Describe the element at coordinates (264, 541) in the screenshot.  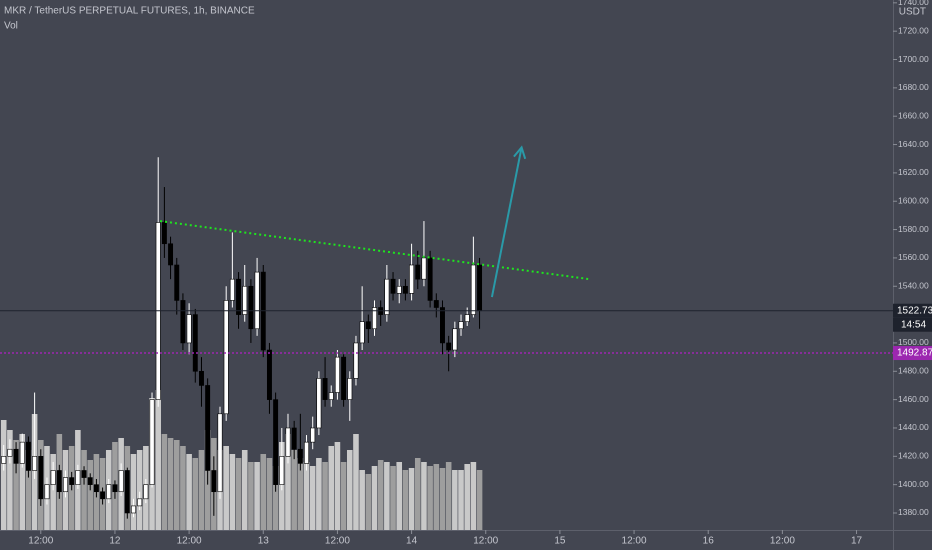
I see `x-tick-label: 13` at that location.